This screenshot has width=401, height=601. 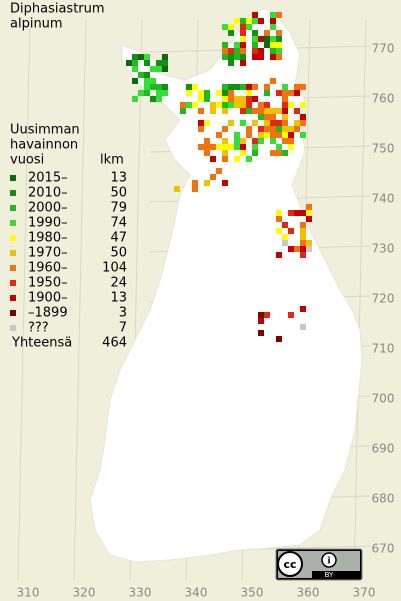 What do you see at coordinates (383, 499) in the screenshot?
I see `y-axis-label: 680` at bounding box center [383, 499].